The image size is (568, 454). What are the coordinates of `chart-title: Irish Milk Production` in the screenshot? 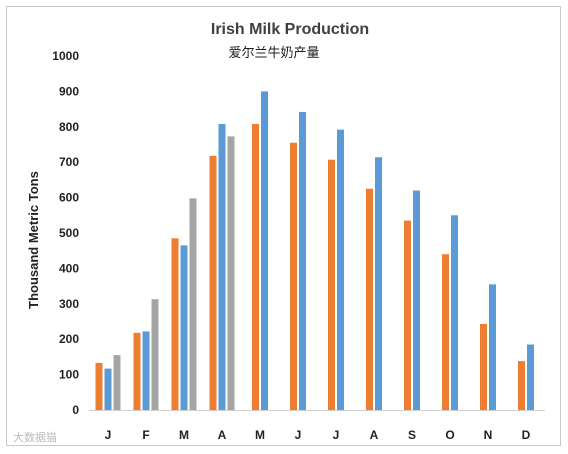 It's located at (290, 29).